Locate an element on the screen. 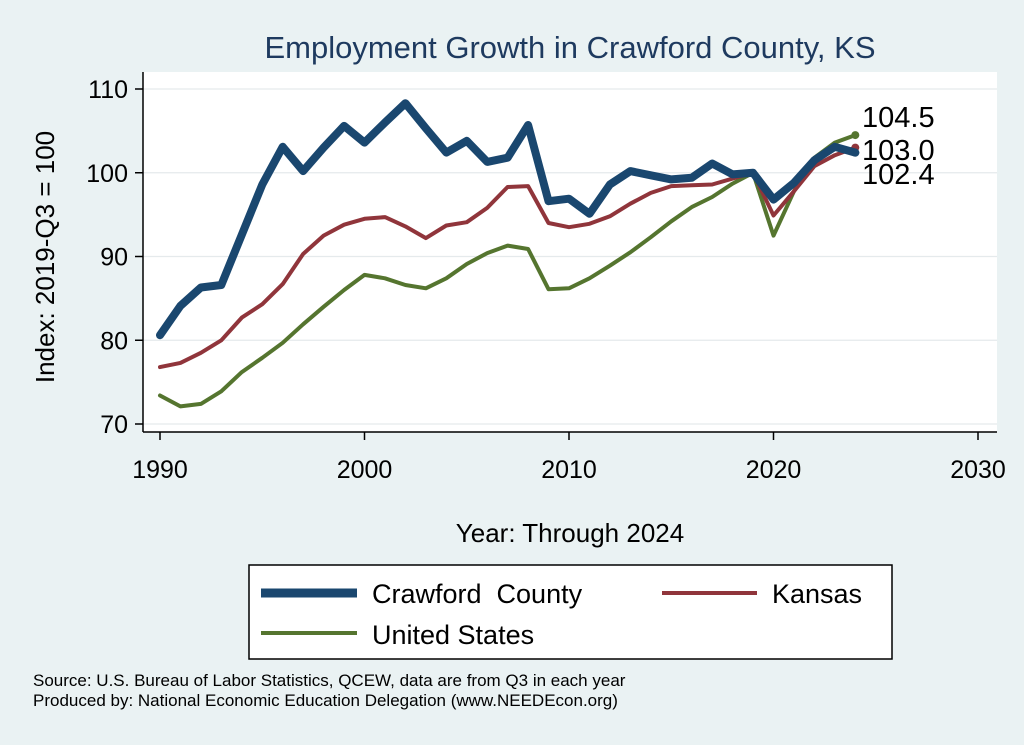 This screenshot has height=745, width=1024. chart-title: Employment Growth in Crawford County, KS is located at coordinates (569, 47).